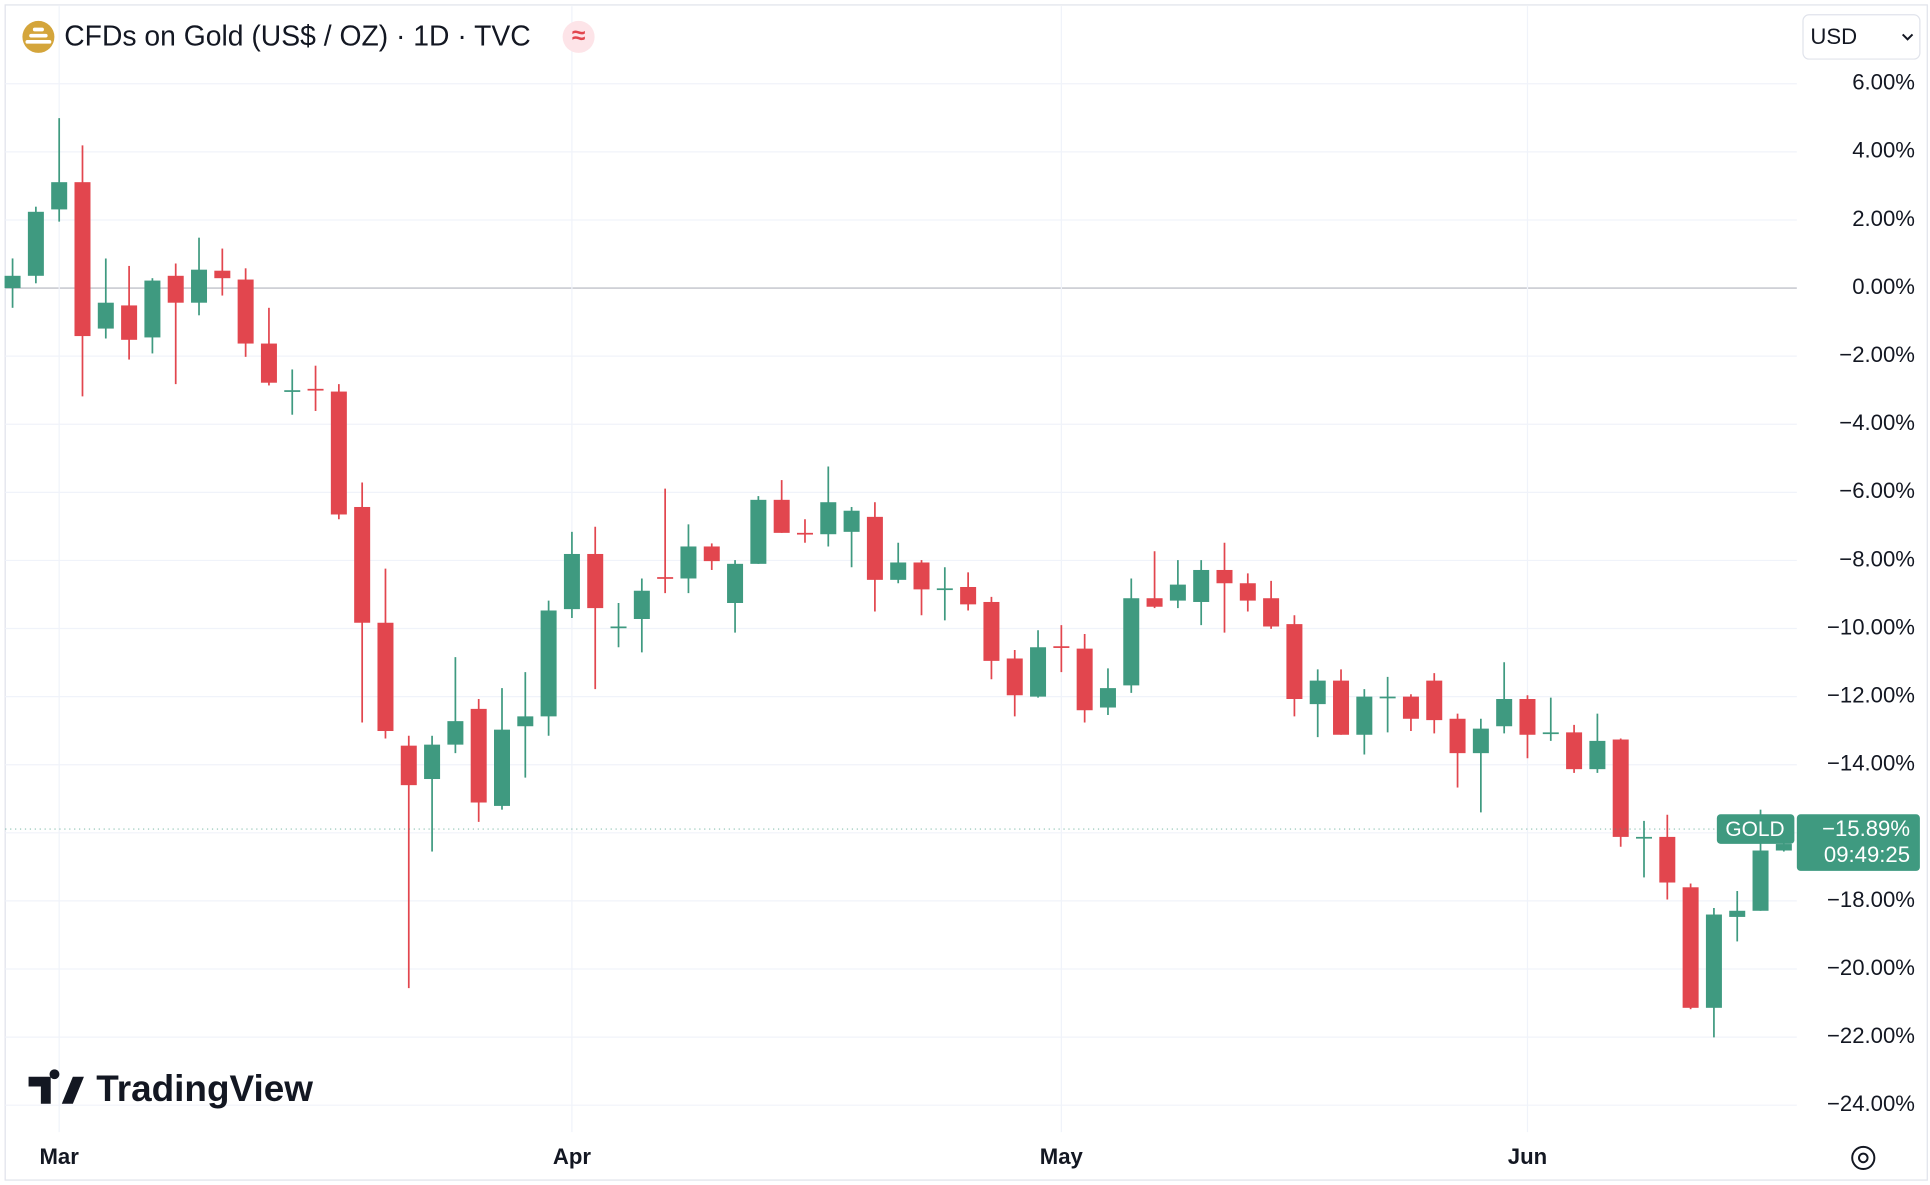 The image size is (1930, 1185). I want to click on dropdown-arrow, so click(1907, 37).